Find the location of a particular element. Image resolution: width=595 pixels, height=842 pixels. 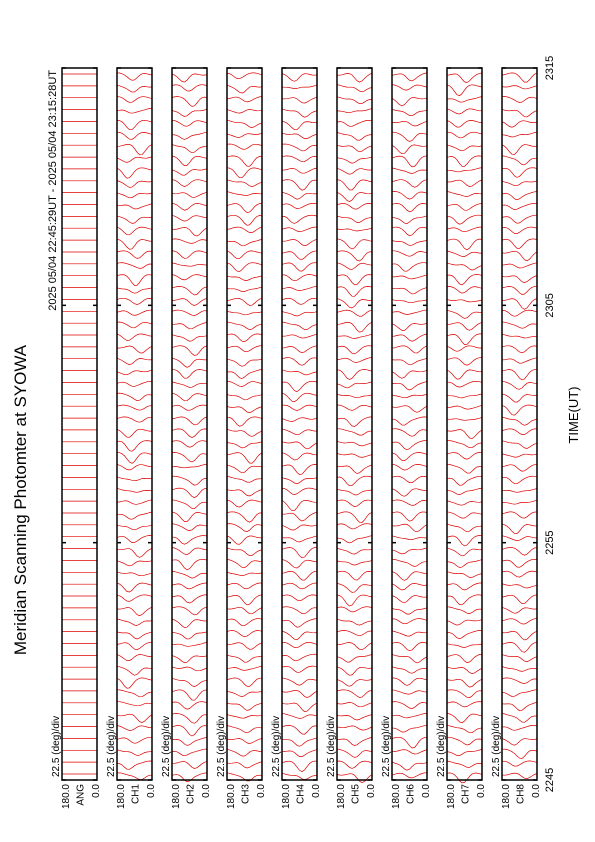

x-axis-label: TIME(UT) is located at coordinates (573, 414).